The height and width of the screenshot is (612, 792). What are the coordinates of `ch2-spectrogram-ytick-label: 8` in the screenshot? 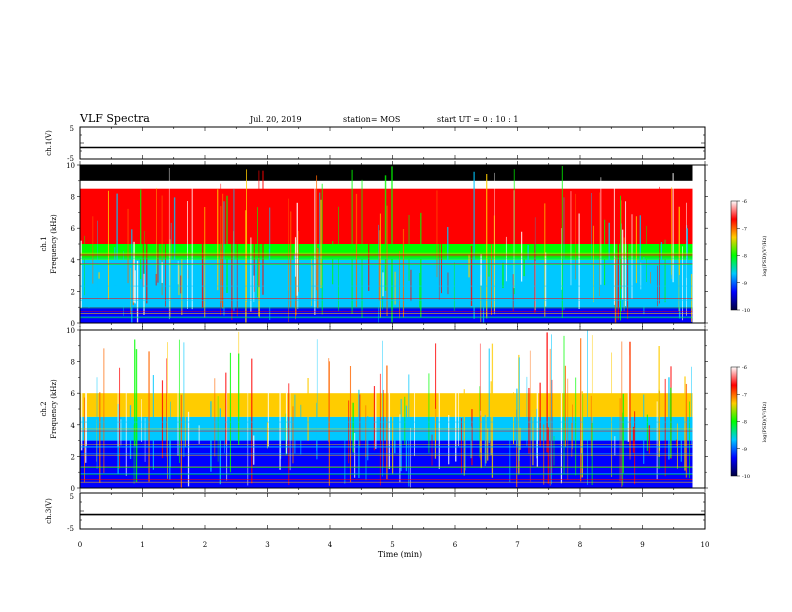 It's located at (73, 363).